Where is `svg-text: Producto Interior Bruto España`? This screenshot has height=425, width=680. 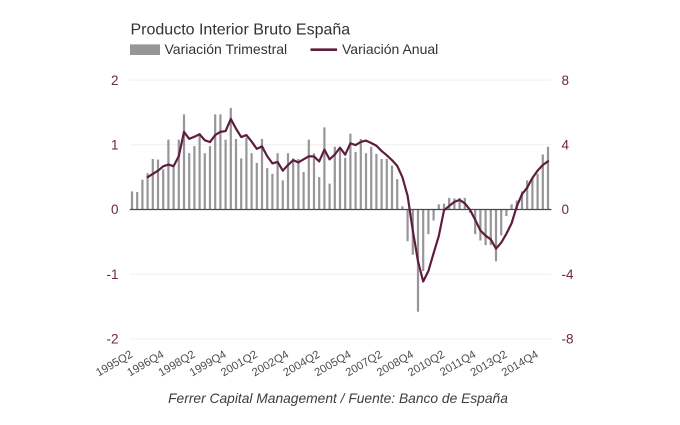 svg-text: Producto Interior Bruto España is located at coordinates (241, 30).